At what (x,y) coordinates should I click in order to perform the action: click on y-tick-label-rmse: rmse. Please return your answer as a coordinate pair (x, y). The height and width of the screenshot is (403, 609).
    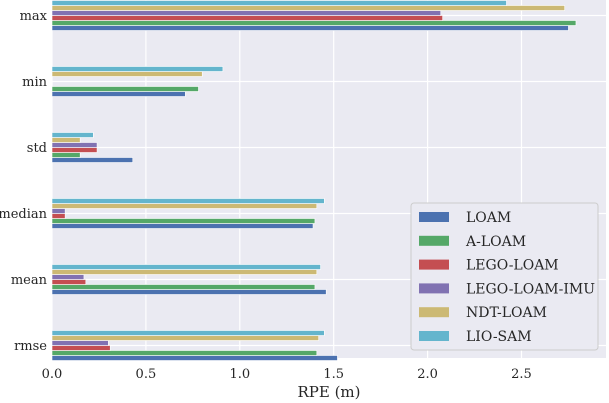
    Looking at the image, I should click on (30, 346).